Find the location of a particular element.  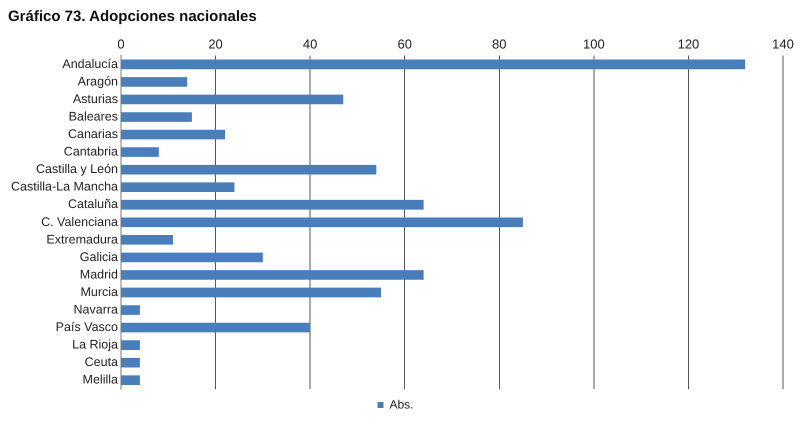

x-tick-label: 100 is located at coordinates (594, 44).